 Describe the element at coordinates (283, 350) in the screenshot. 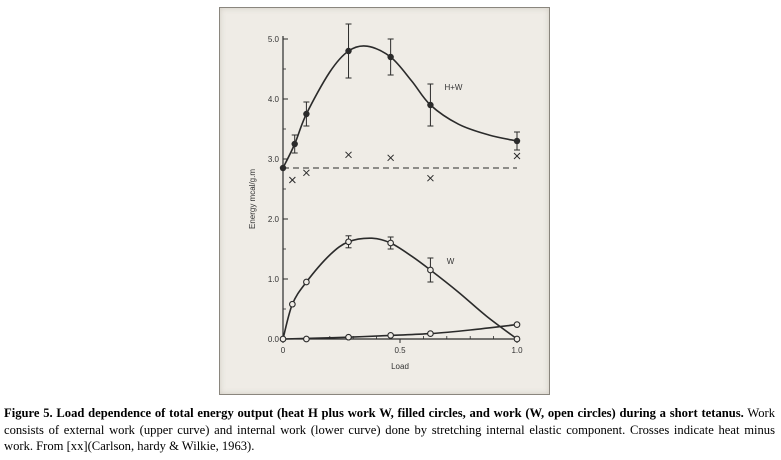

I see `x-tick-label: 0` at that location.